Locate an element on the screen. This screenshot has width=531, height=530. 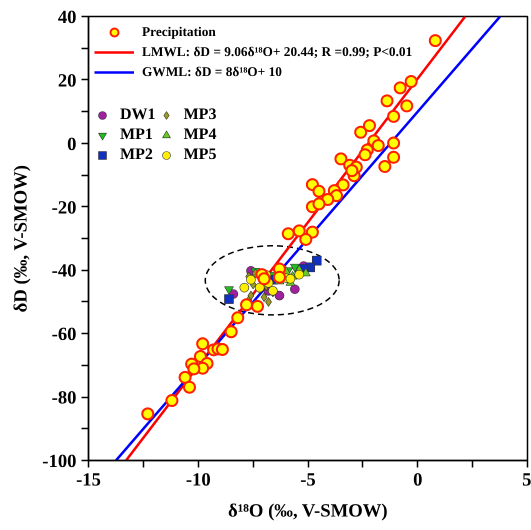
legend-label: MP3 is located at coordinates (200, 115).